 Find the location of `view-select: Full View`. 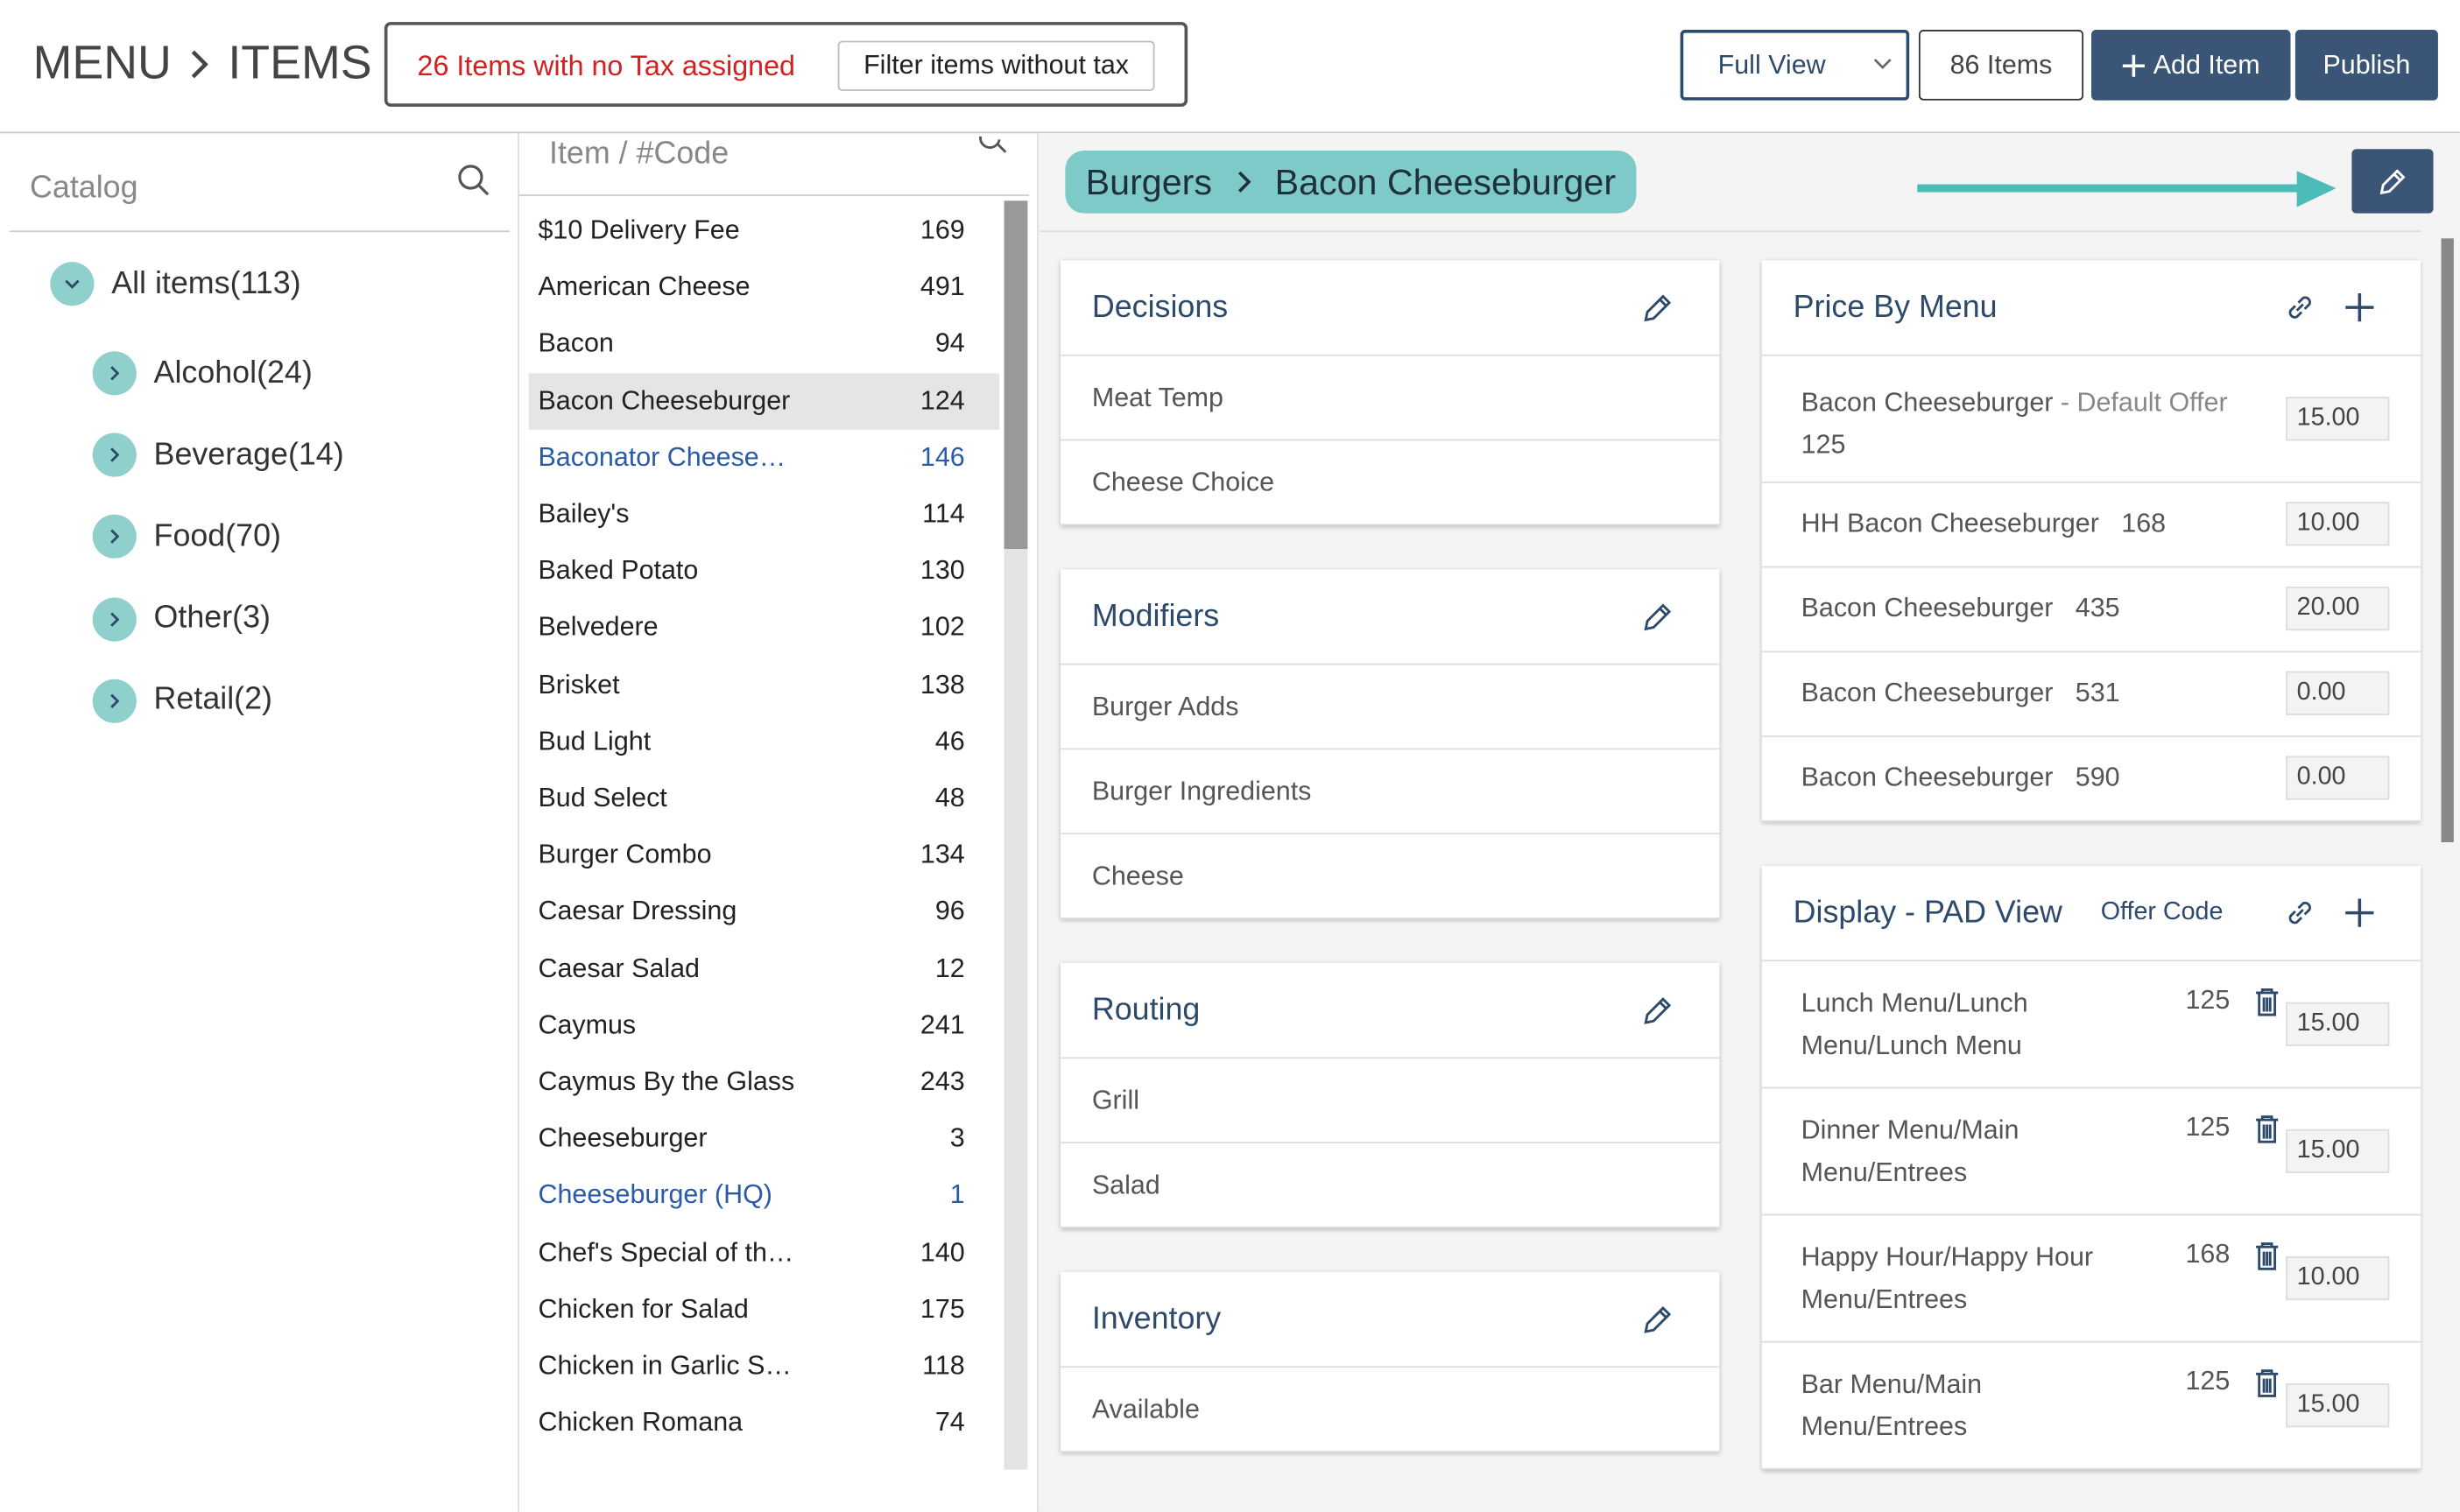

view-select: Full View is located at coordinates (1795, 65).